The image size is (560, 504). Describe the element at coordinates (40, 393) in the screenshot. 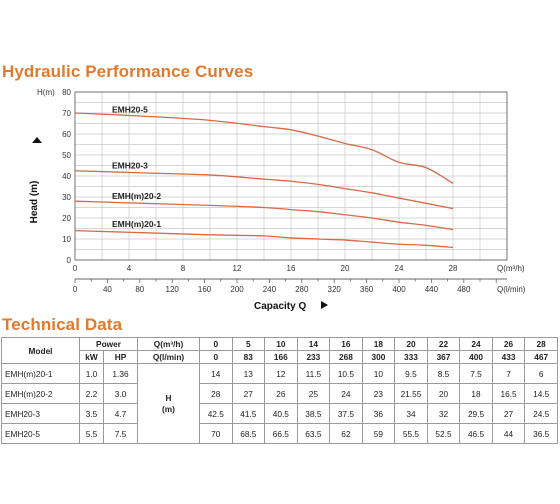

I see `model-cell: EMH(m)20-2` at that location.